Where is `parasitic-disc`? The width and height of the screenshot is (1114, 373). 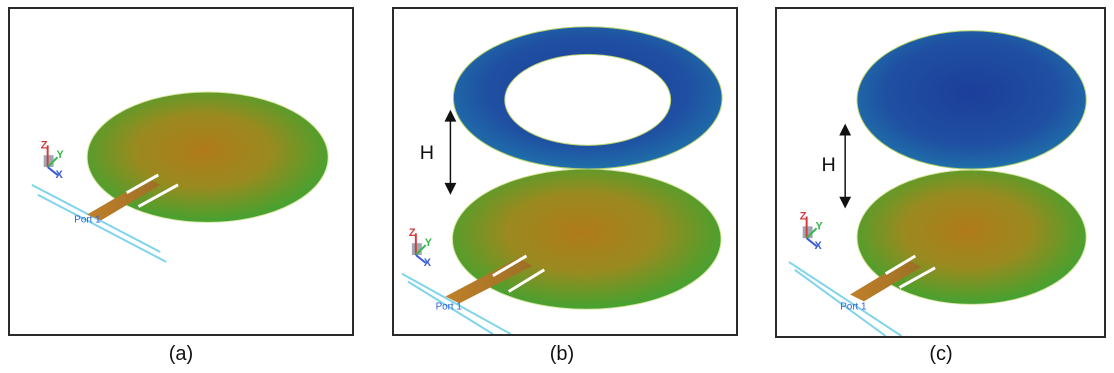 parasitic-disc is located at coordinates (971, 100).